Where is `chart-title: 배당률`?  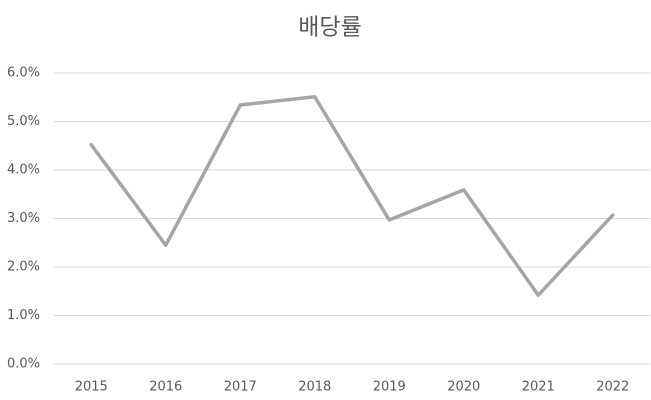
chart-title: 배당률 is located at coordinates (329, 28).